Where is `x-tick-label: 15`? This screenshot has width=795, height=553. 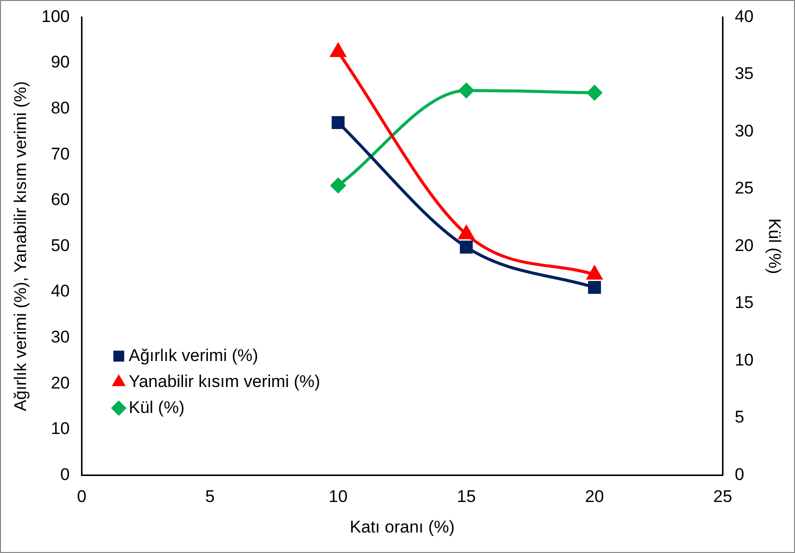
x-tick-label: 15 is located at coordinates (466, 496).